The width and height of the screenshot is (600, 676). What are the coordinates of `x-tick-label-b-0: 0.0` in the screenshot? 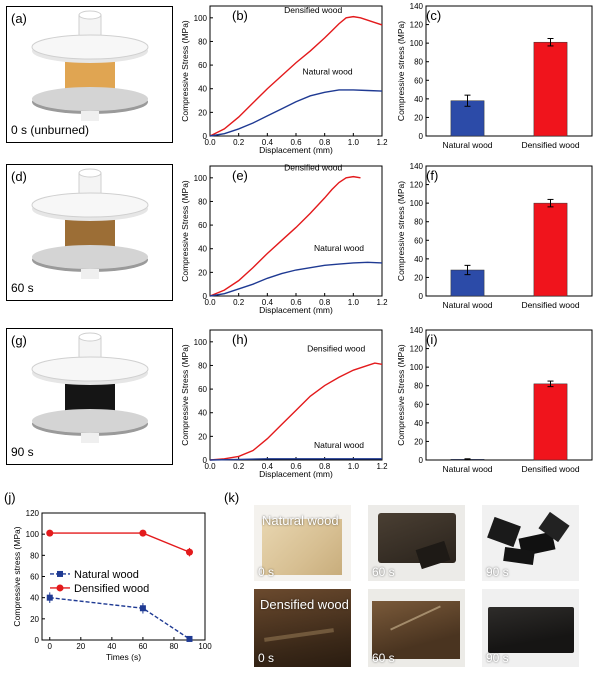 It's located at (210, 142).